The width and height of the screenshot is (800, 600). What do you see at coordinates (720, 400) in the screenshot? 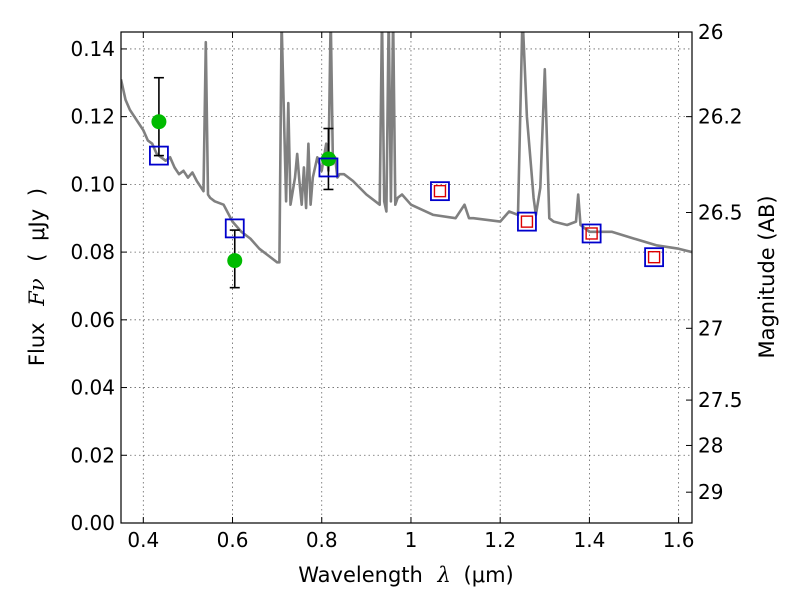
I see `y2-tick-label: 27.5` at bounding box center [720, 400].